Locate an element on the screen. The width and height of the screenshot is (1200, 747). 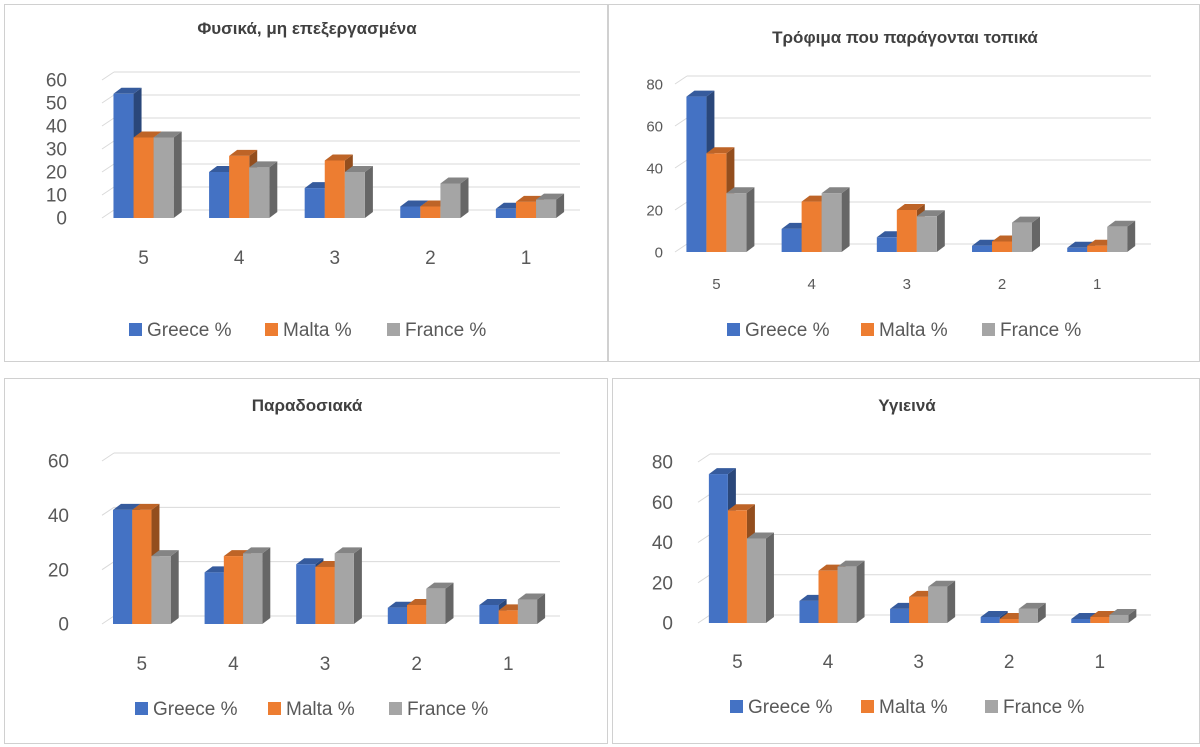
chart-title: Υγιεινά is located at coordinates (907, 405).